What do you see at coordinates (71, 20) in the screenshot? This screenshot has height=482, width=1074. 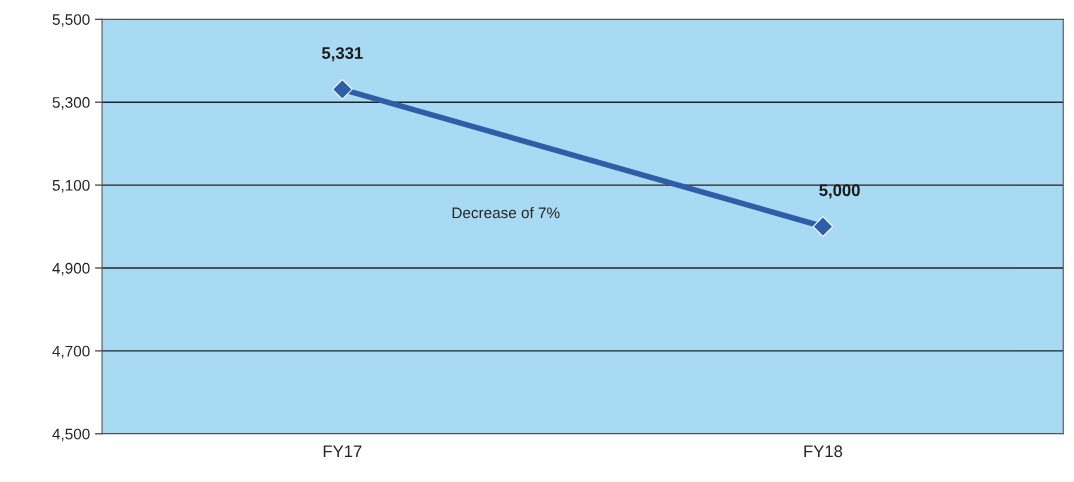 I see `y-tick-label: 5,500` at bounding box center [71, 20].